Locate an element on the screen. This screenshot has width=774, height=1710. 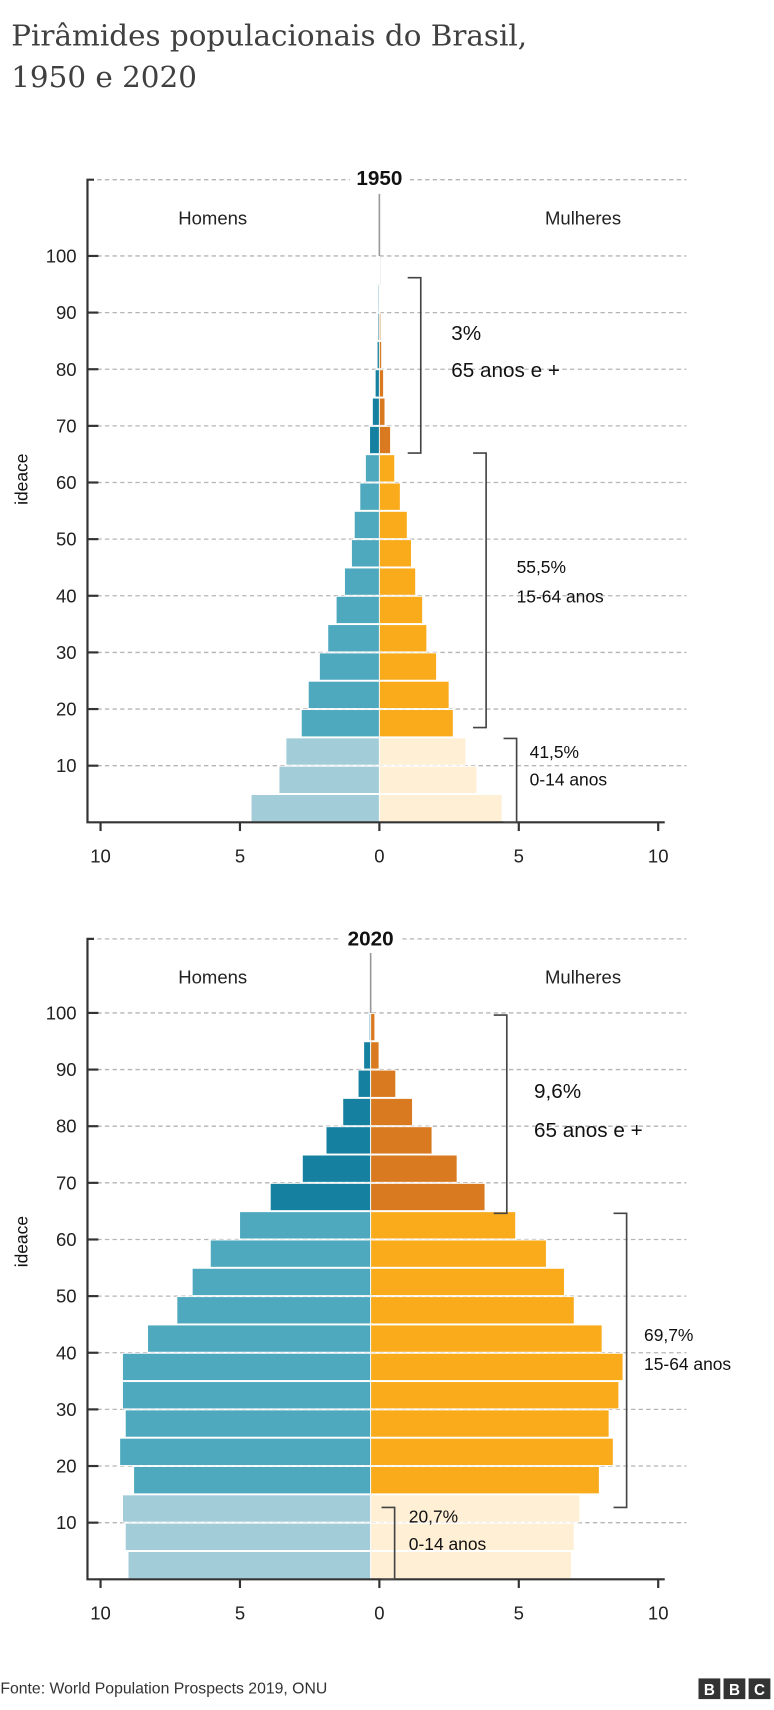
y-tick-label: 70 is located at coordinates (66, 425).